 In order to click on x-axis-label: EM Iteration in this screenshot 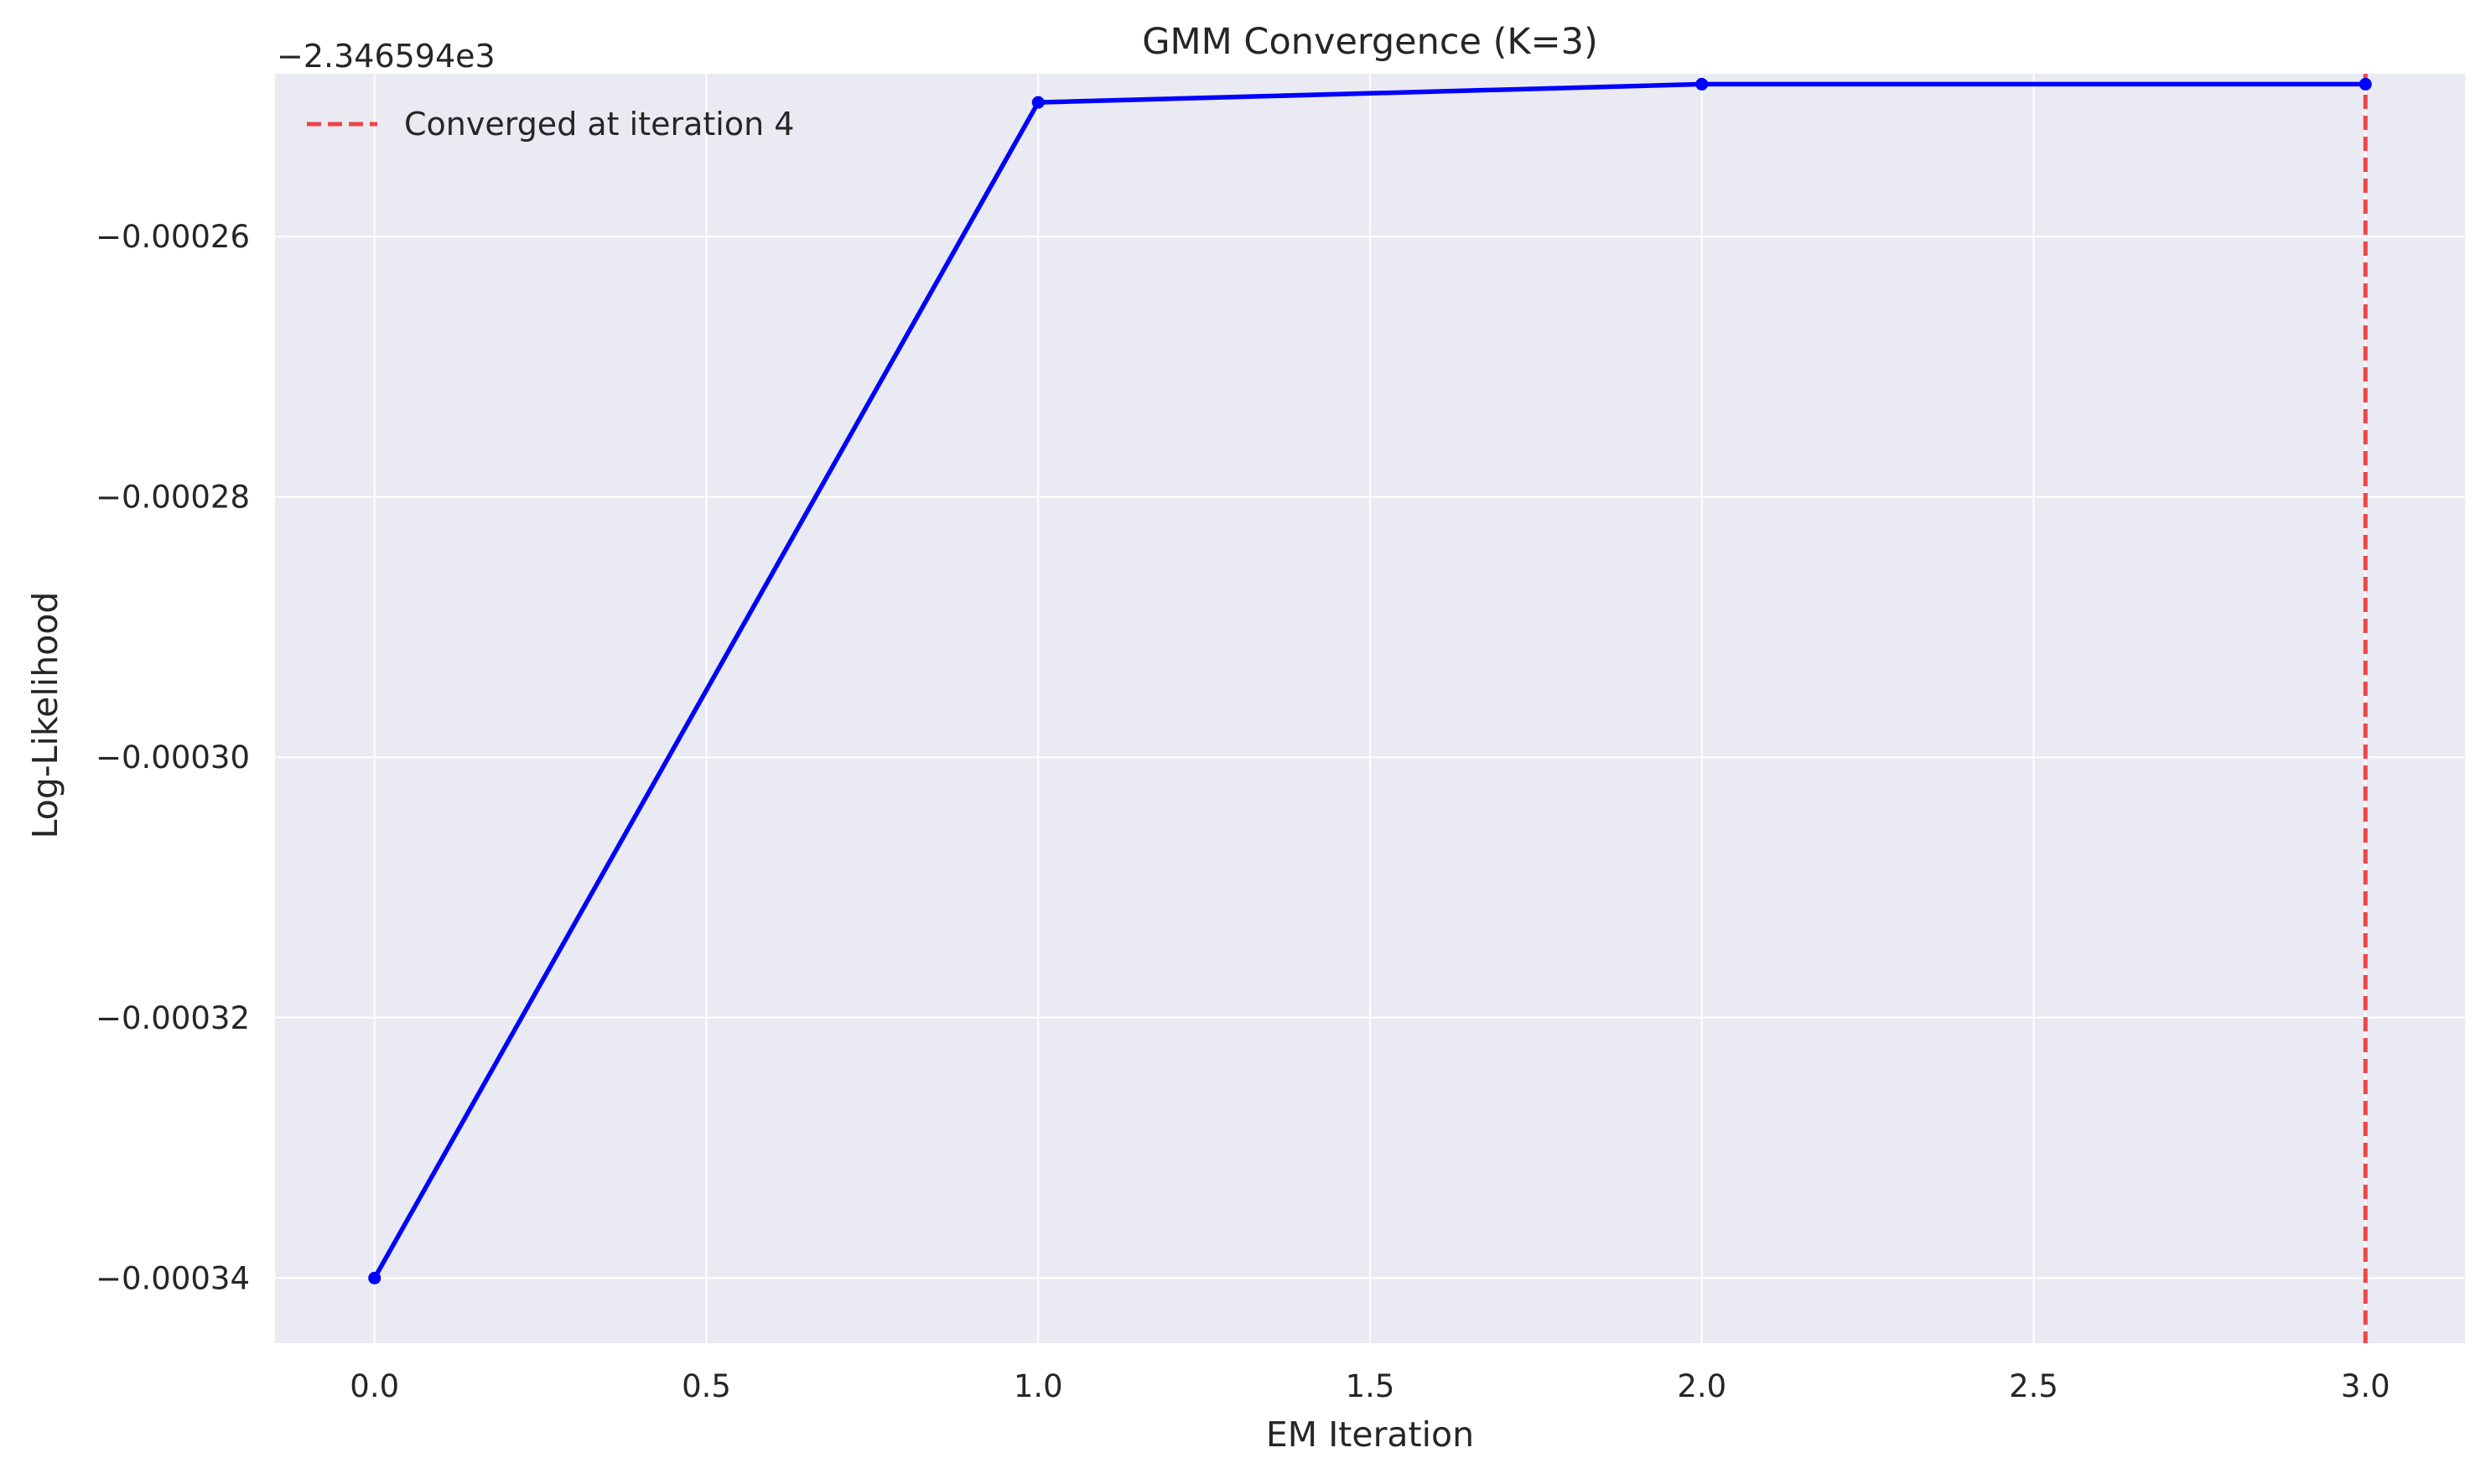, I will do `click(1370, 1434)`.